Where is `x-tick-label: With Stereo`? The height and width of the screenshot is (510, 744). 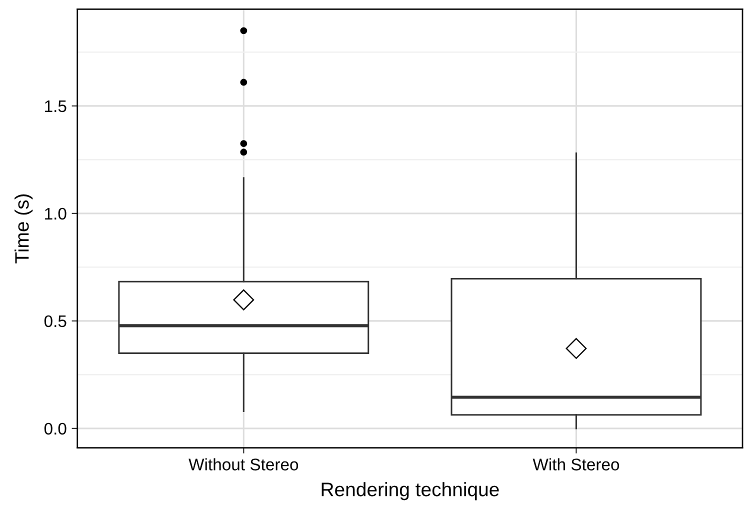
x-tick-label: With Stereo is located at coordinates (576, 464).